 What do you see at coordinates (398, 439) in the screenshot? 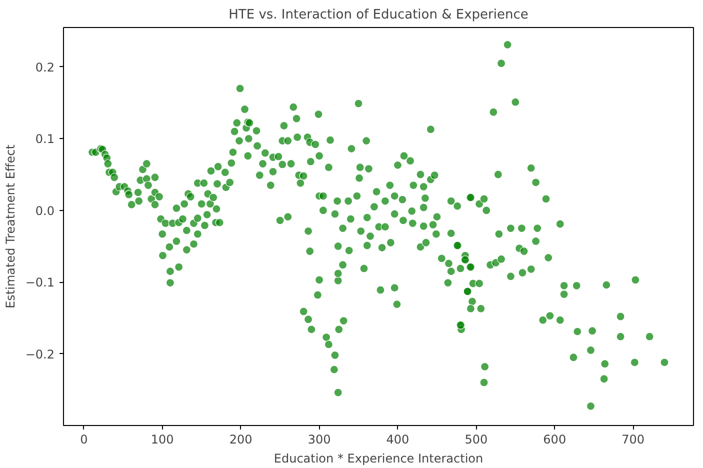
I see `x-tick-label: 400` at bounding box center [398, 439].